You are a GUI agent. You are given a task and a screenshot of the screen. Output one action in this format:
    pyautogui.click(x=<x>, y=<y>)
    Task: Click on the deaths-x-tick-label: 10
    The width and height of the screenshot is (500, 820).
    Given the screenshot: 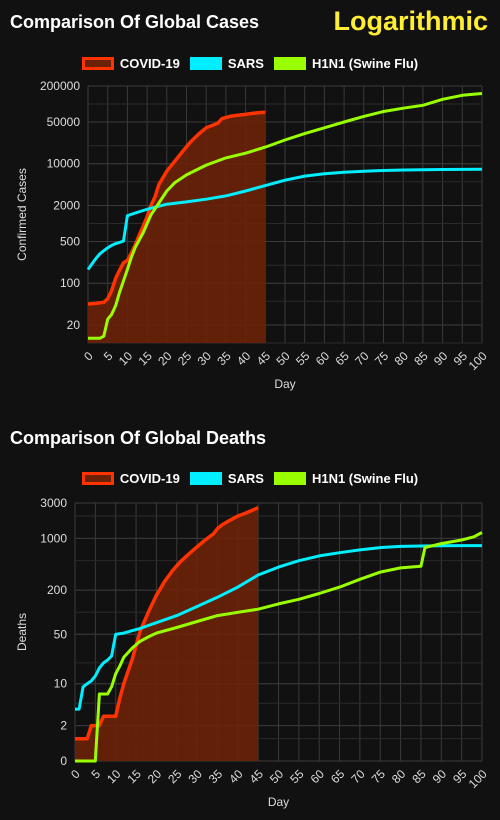 What is the action you would take?
    pyautogui.click(x=114, y=777)
    